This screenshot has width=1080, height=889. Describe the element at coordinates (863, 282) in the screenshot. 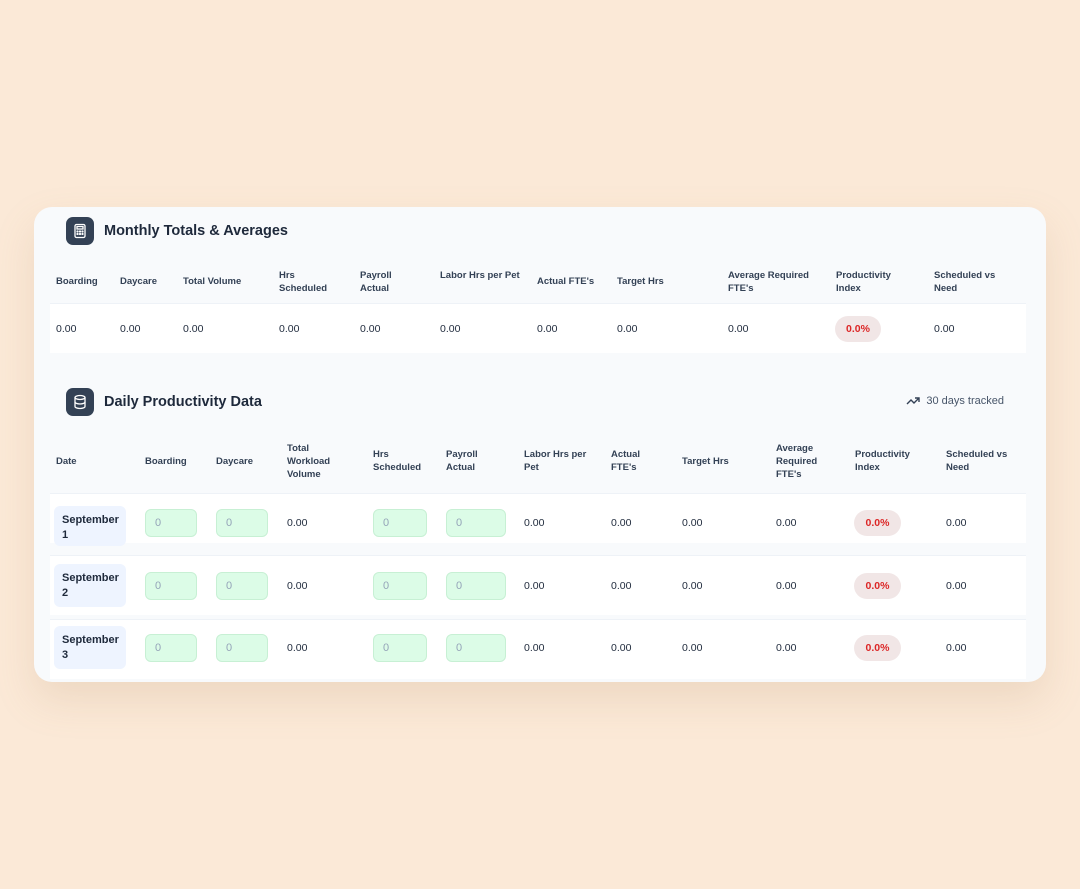

I see `monthly-header-productivity-index: Productivity Index` at that location.